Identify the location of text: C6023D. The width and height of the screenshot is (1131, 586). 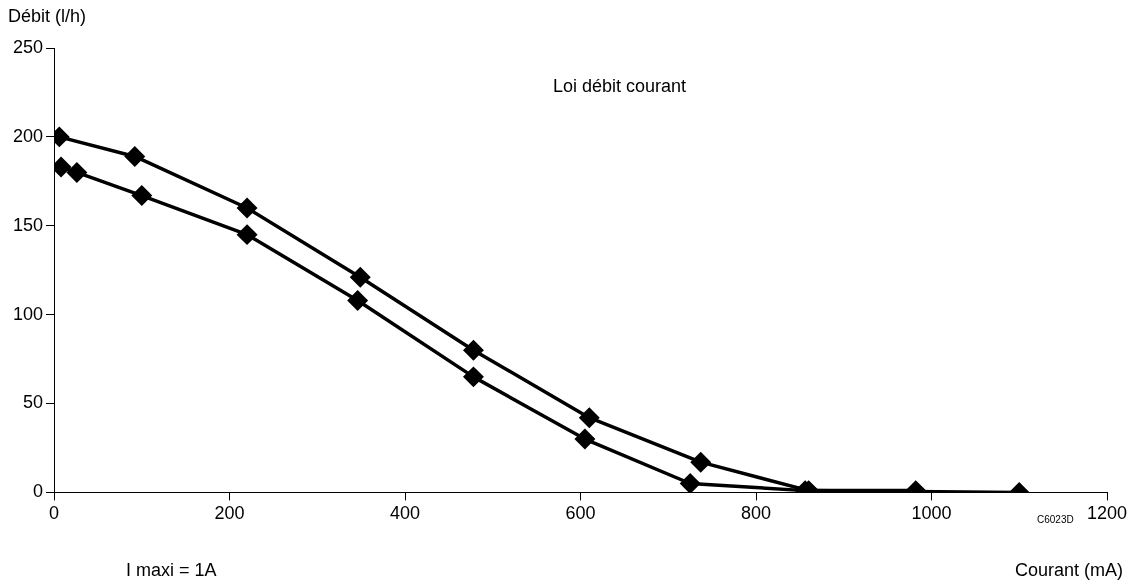
(1055, 519).